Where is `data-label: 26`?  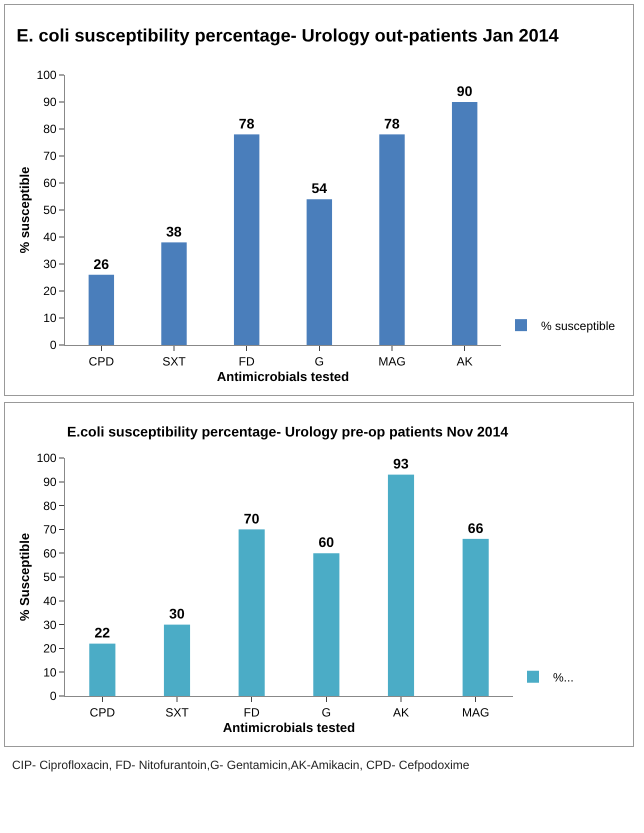
data-label: 26 is located at coordinates (101, 264).